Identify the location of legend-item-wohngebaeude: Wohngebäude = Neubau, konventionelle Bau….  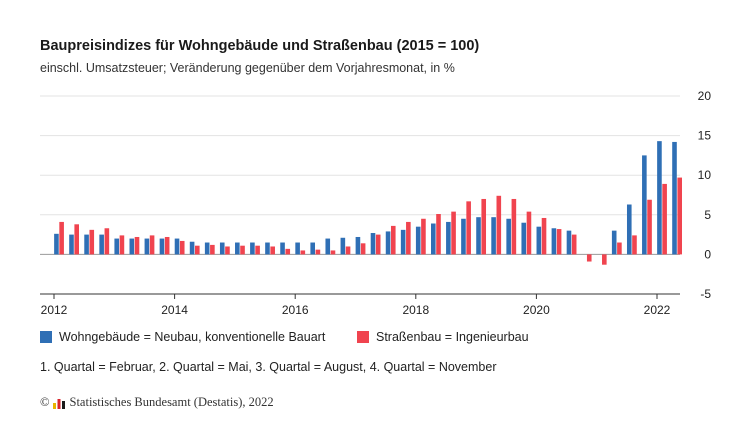
(182, 337).